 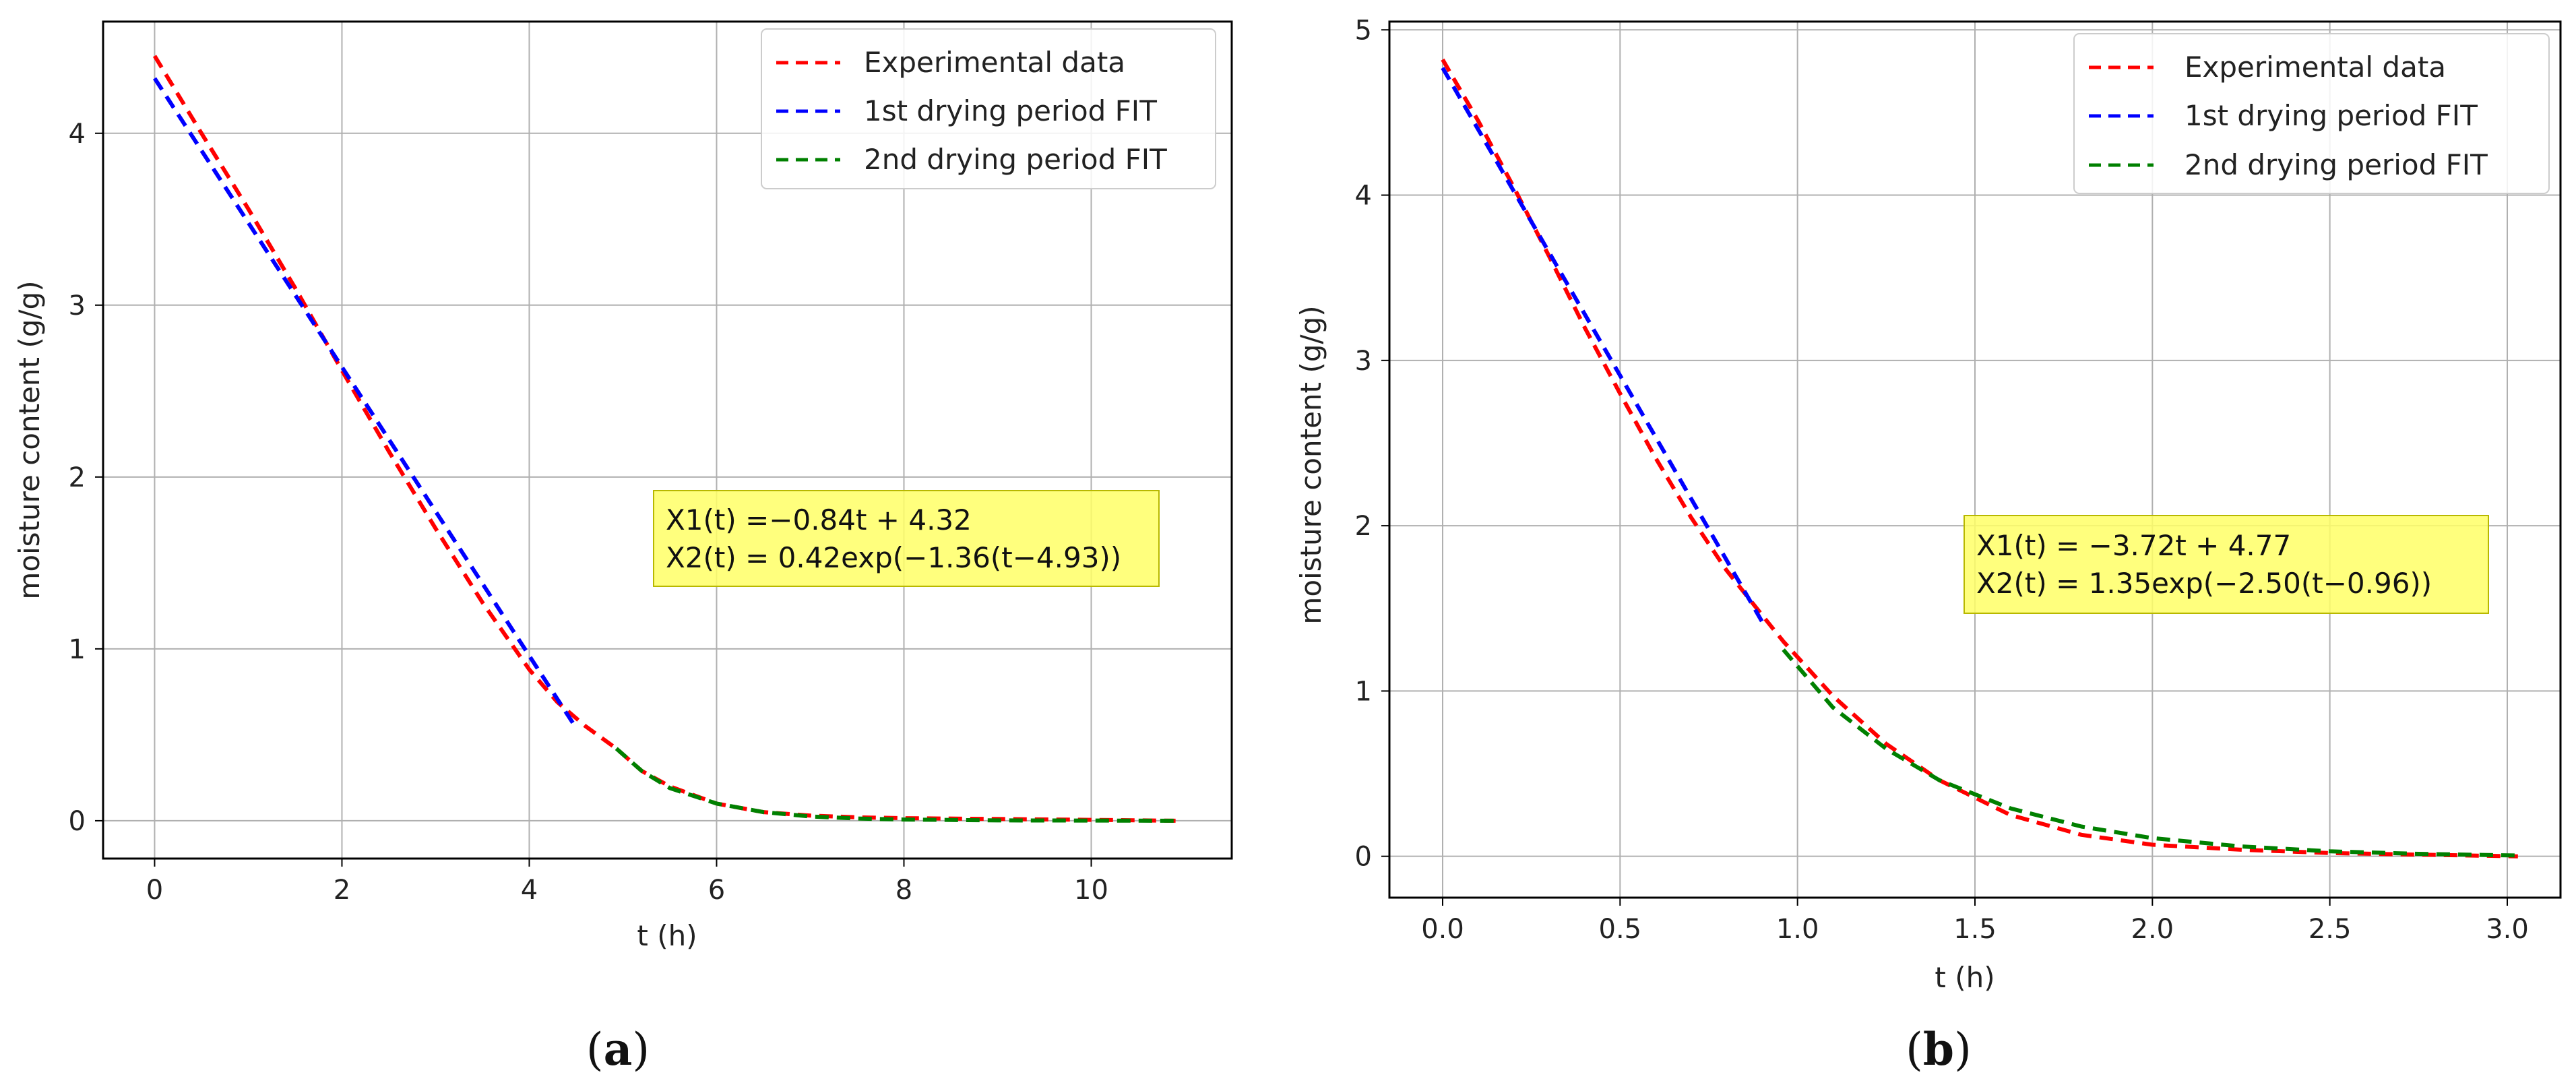 I want to click on x-tick-label: 4, so click(x=529, y=890).